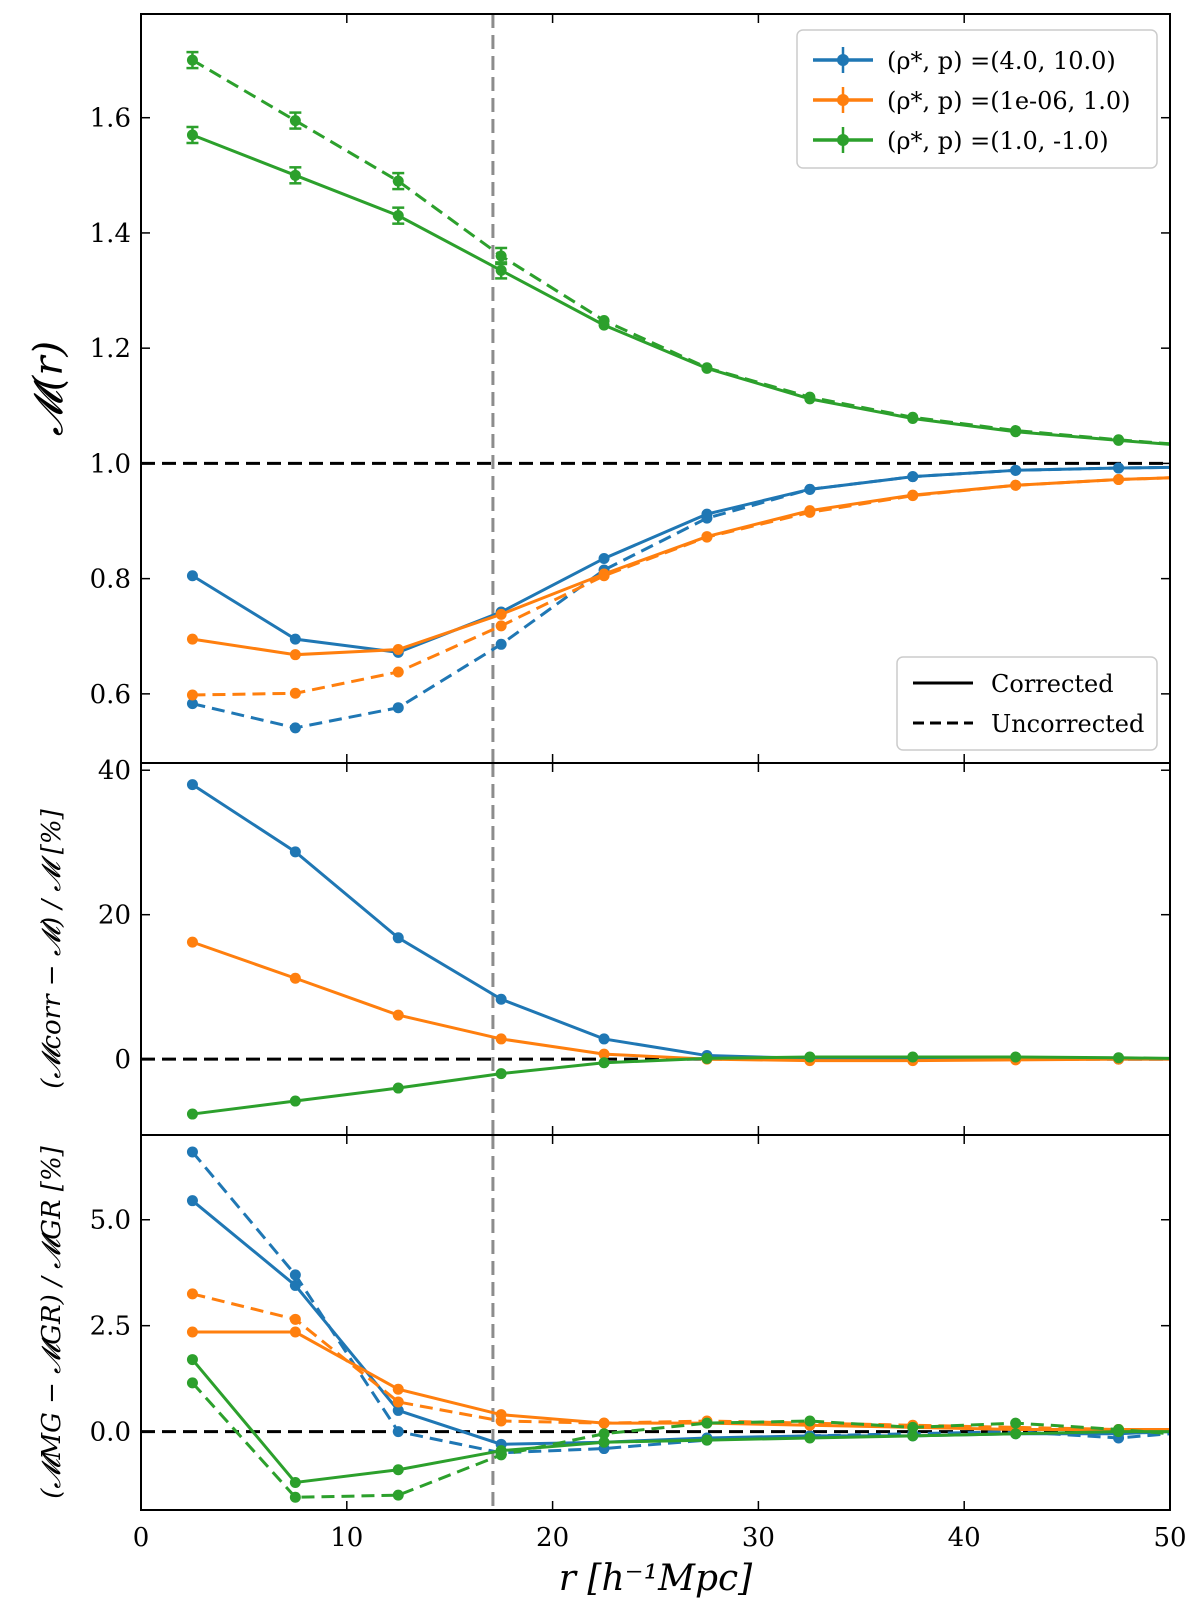  I want to click on legend-box, so click(977, 99).